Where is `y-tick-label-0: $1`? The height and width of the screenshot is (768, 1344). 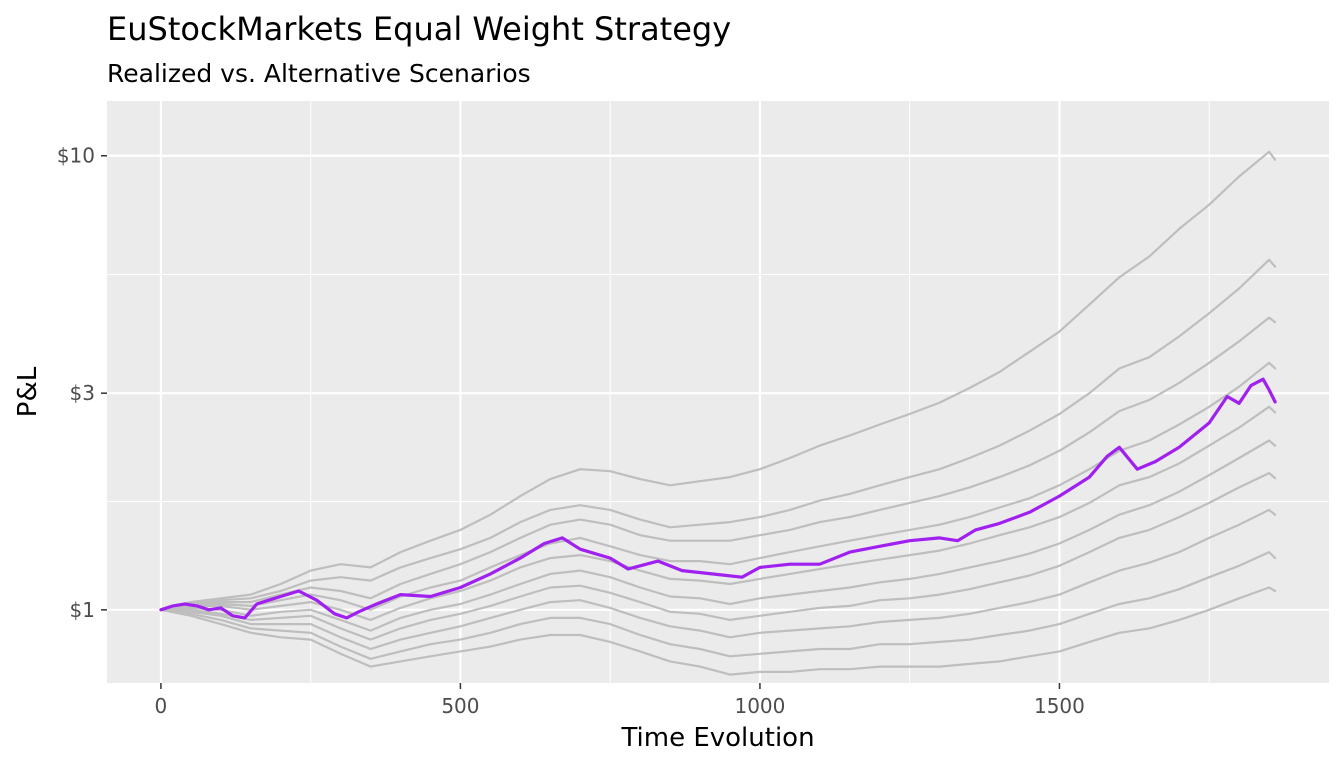
y-tick-label-0: $1 is located at coordinates (82, 610).